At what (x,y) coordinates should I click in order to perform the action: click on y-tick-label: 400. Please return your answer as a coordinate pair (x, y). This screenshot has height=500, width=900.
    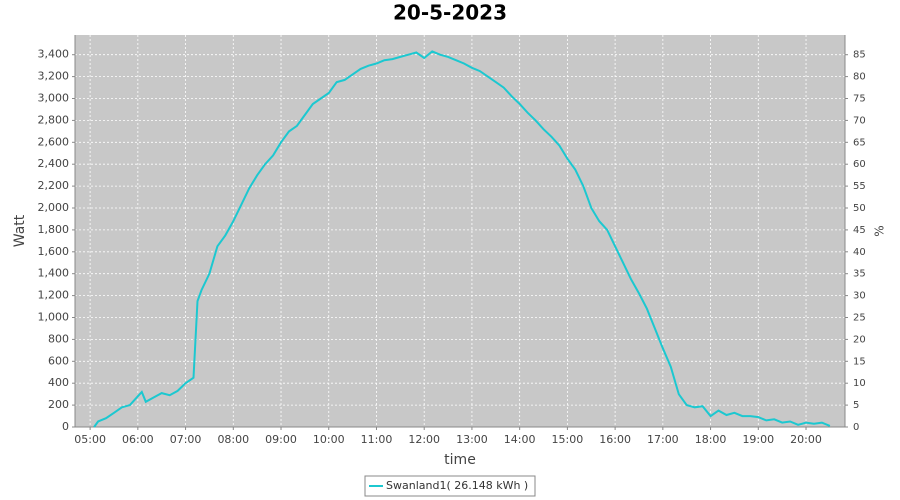
    Looking at the image, I should click on (58, 382).